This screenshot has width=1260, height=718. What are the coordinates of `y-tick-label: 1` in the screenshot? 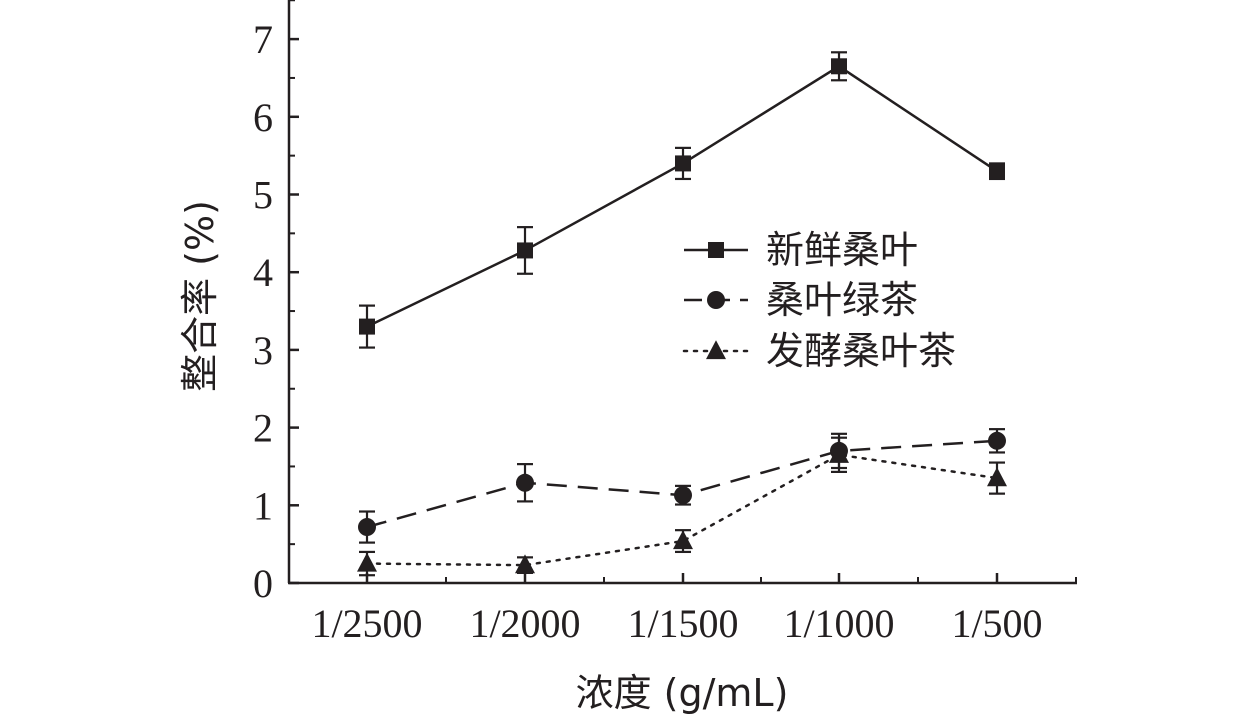 It's located at (263, 505).